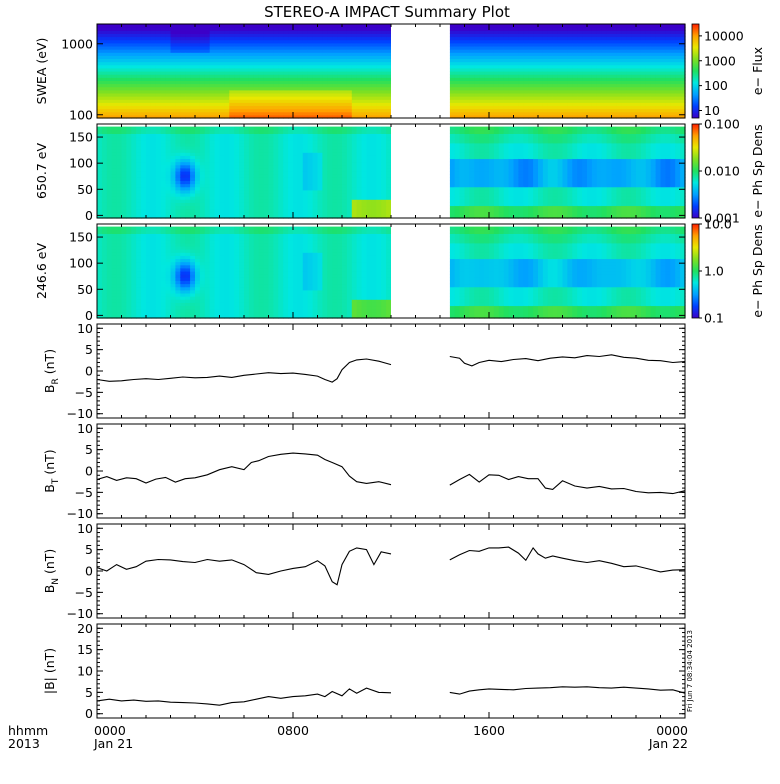 This screenshot has height=784, width=780. I want to click on swea-y-axis-label: SWEA (eV), so click(41, 71).